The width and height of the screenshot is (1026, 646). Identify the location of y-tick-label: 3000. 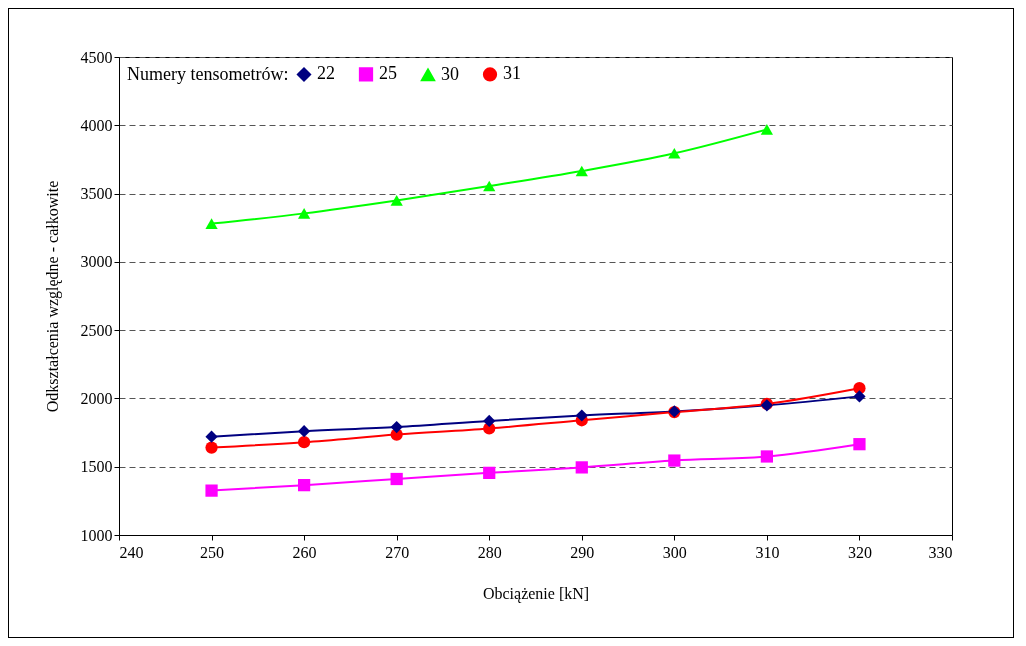
(96, 262).